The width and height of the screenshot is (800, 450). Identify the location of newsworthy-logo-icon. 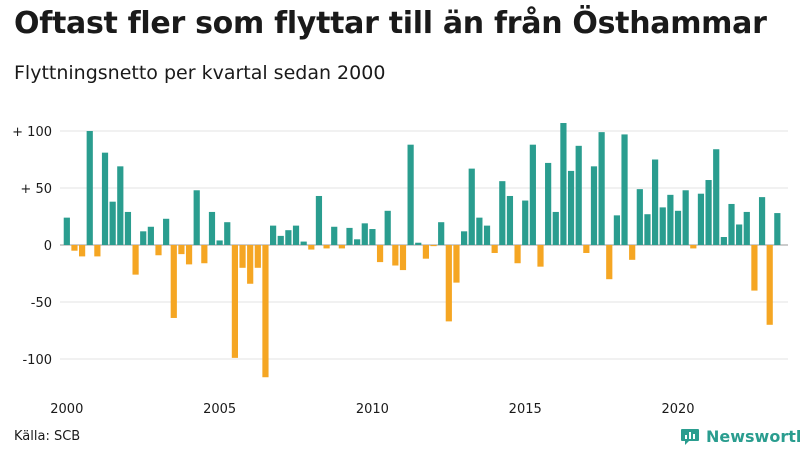
(690, 437).